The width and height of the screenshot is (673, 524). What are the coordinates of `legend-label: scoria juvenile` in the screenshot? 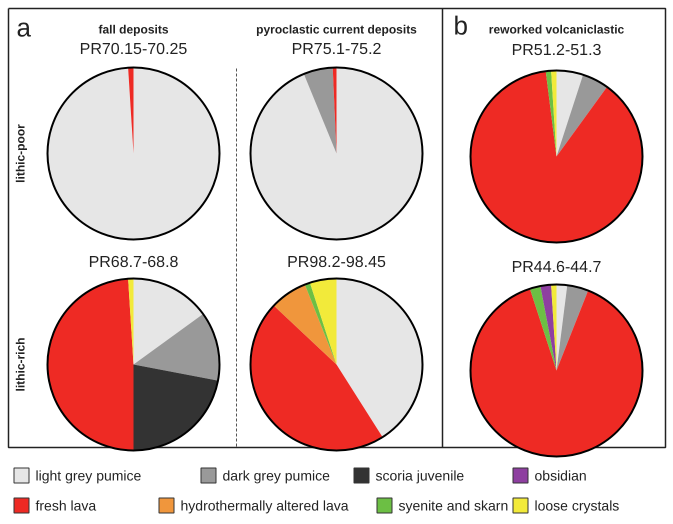 It's located at (420, 476).